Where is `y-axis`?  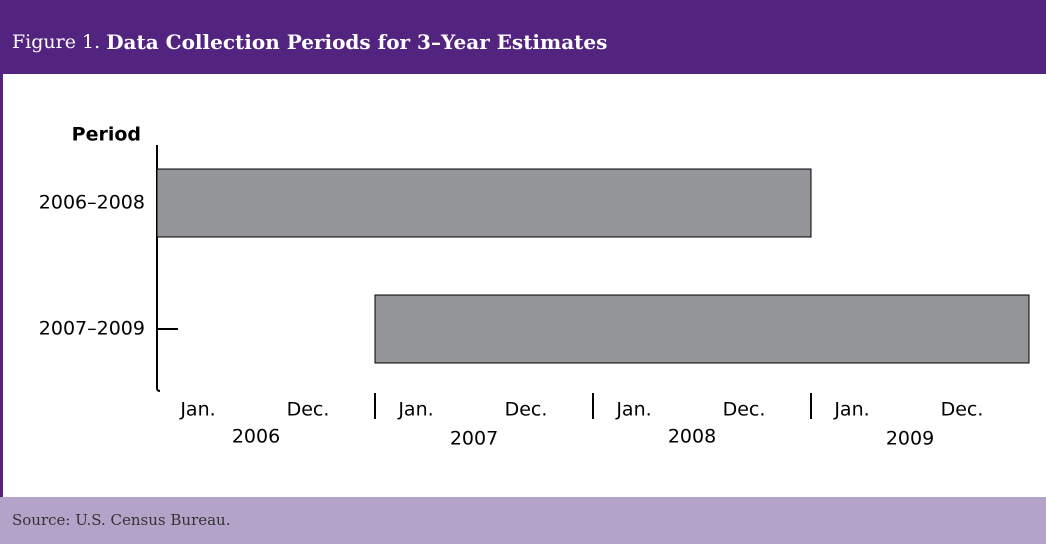
y-axis is located at coordinates (158, 268).